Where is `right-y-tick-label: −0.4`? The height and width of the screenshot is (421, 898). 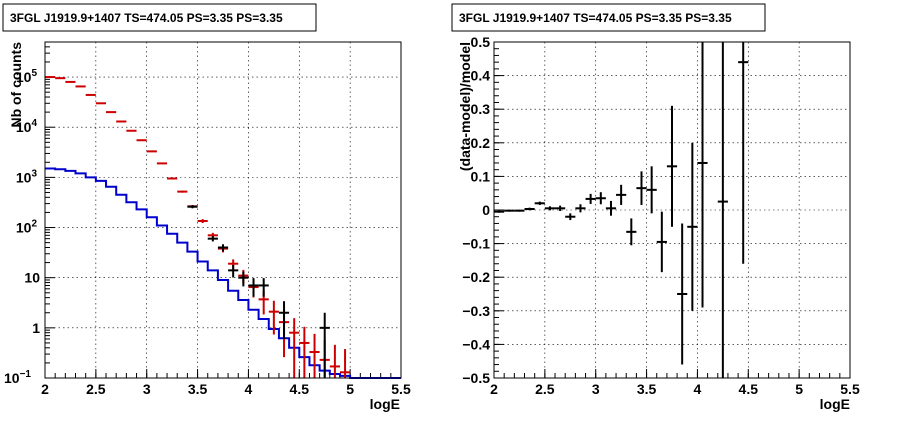 right-y-tick-label: −0.4 is located at coordinates (476, 344).